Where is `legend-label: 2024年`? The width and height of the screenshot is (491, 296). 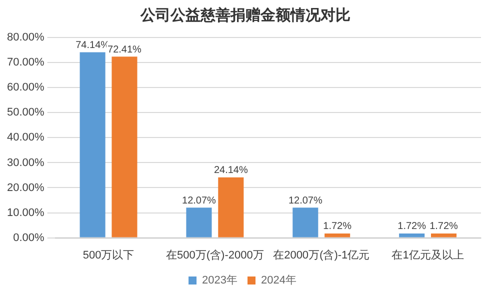
legend-label: 2024年 is located at coordinates (278, 280).